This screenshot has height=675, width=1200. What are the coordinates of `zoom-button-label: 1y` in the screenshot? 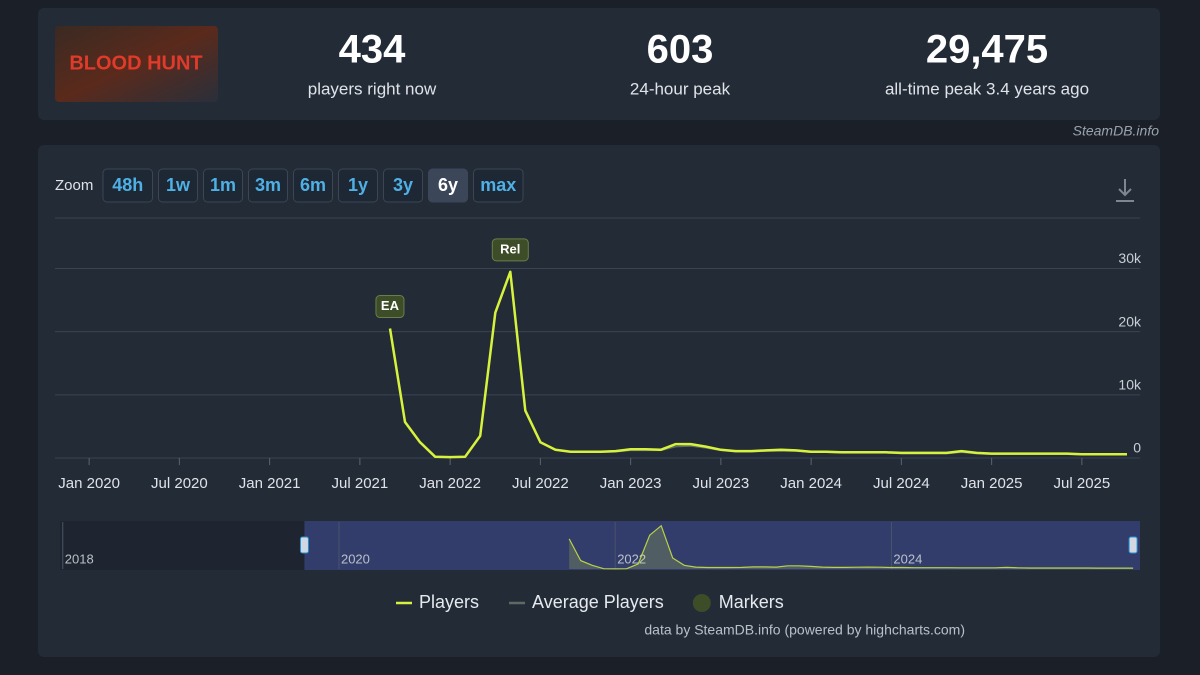 It's located at (358, 185).